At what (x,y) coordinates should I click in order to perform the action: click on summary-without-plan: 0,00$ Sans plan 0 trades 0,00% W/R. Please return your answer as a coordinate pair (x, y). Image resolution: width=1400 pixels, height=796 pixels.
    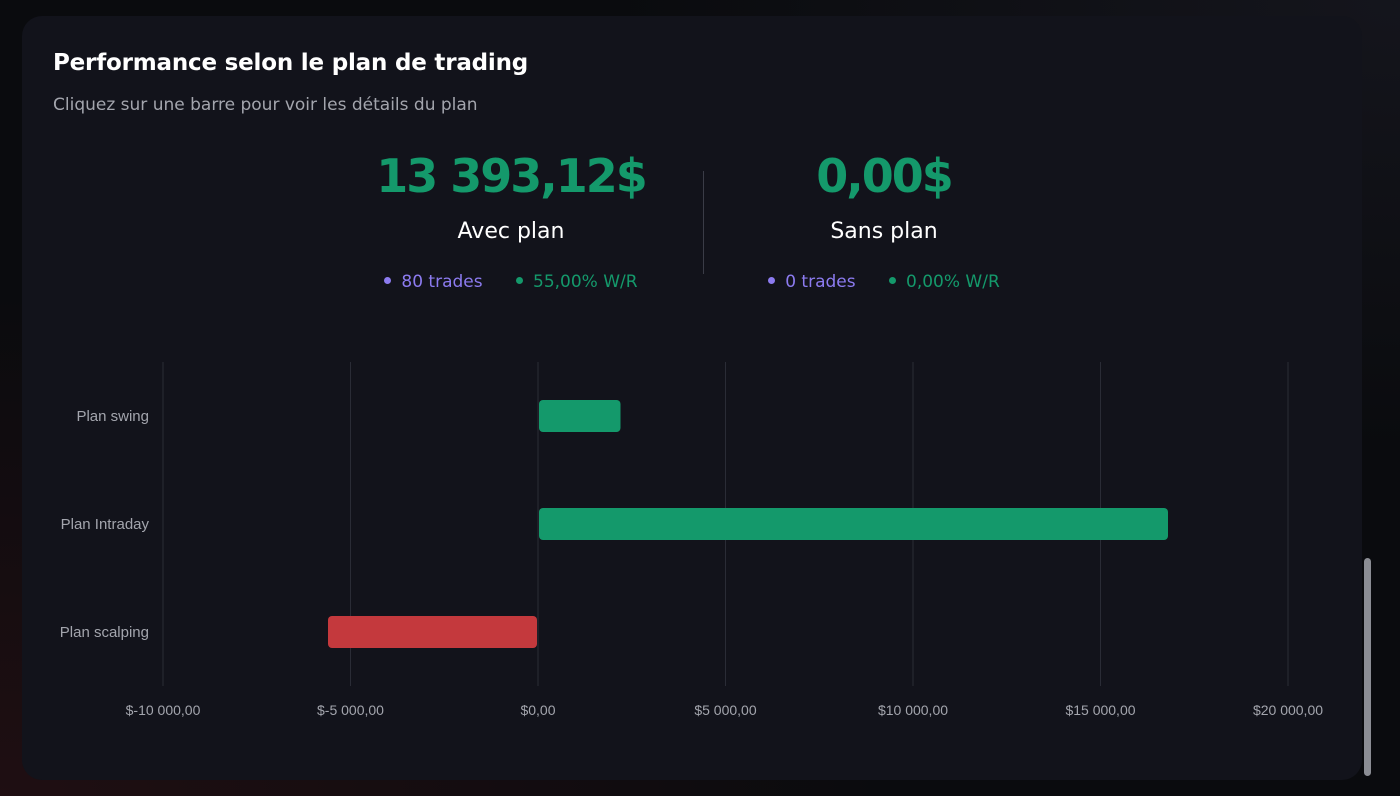
    Looking at the image, I should click on (884, 220).